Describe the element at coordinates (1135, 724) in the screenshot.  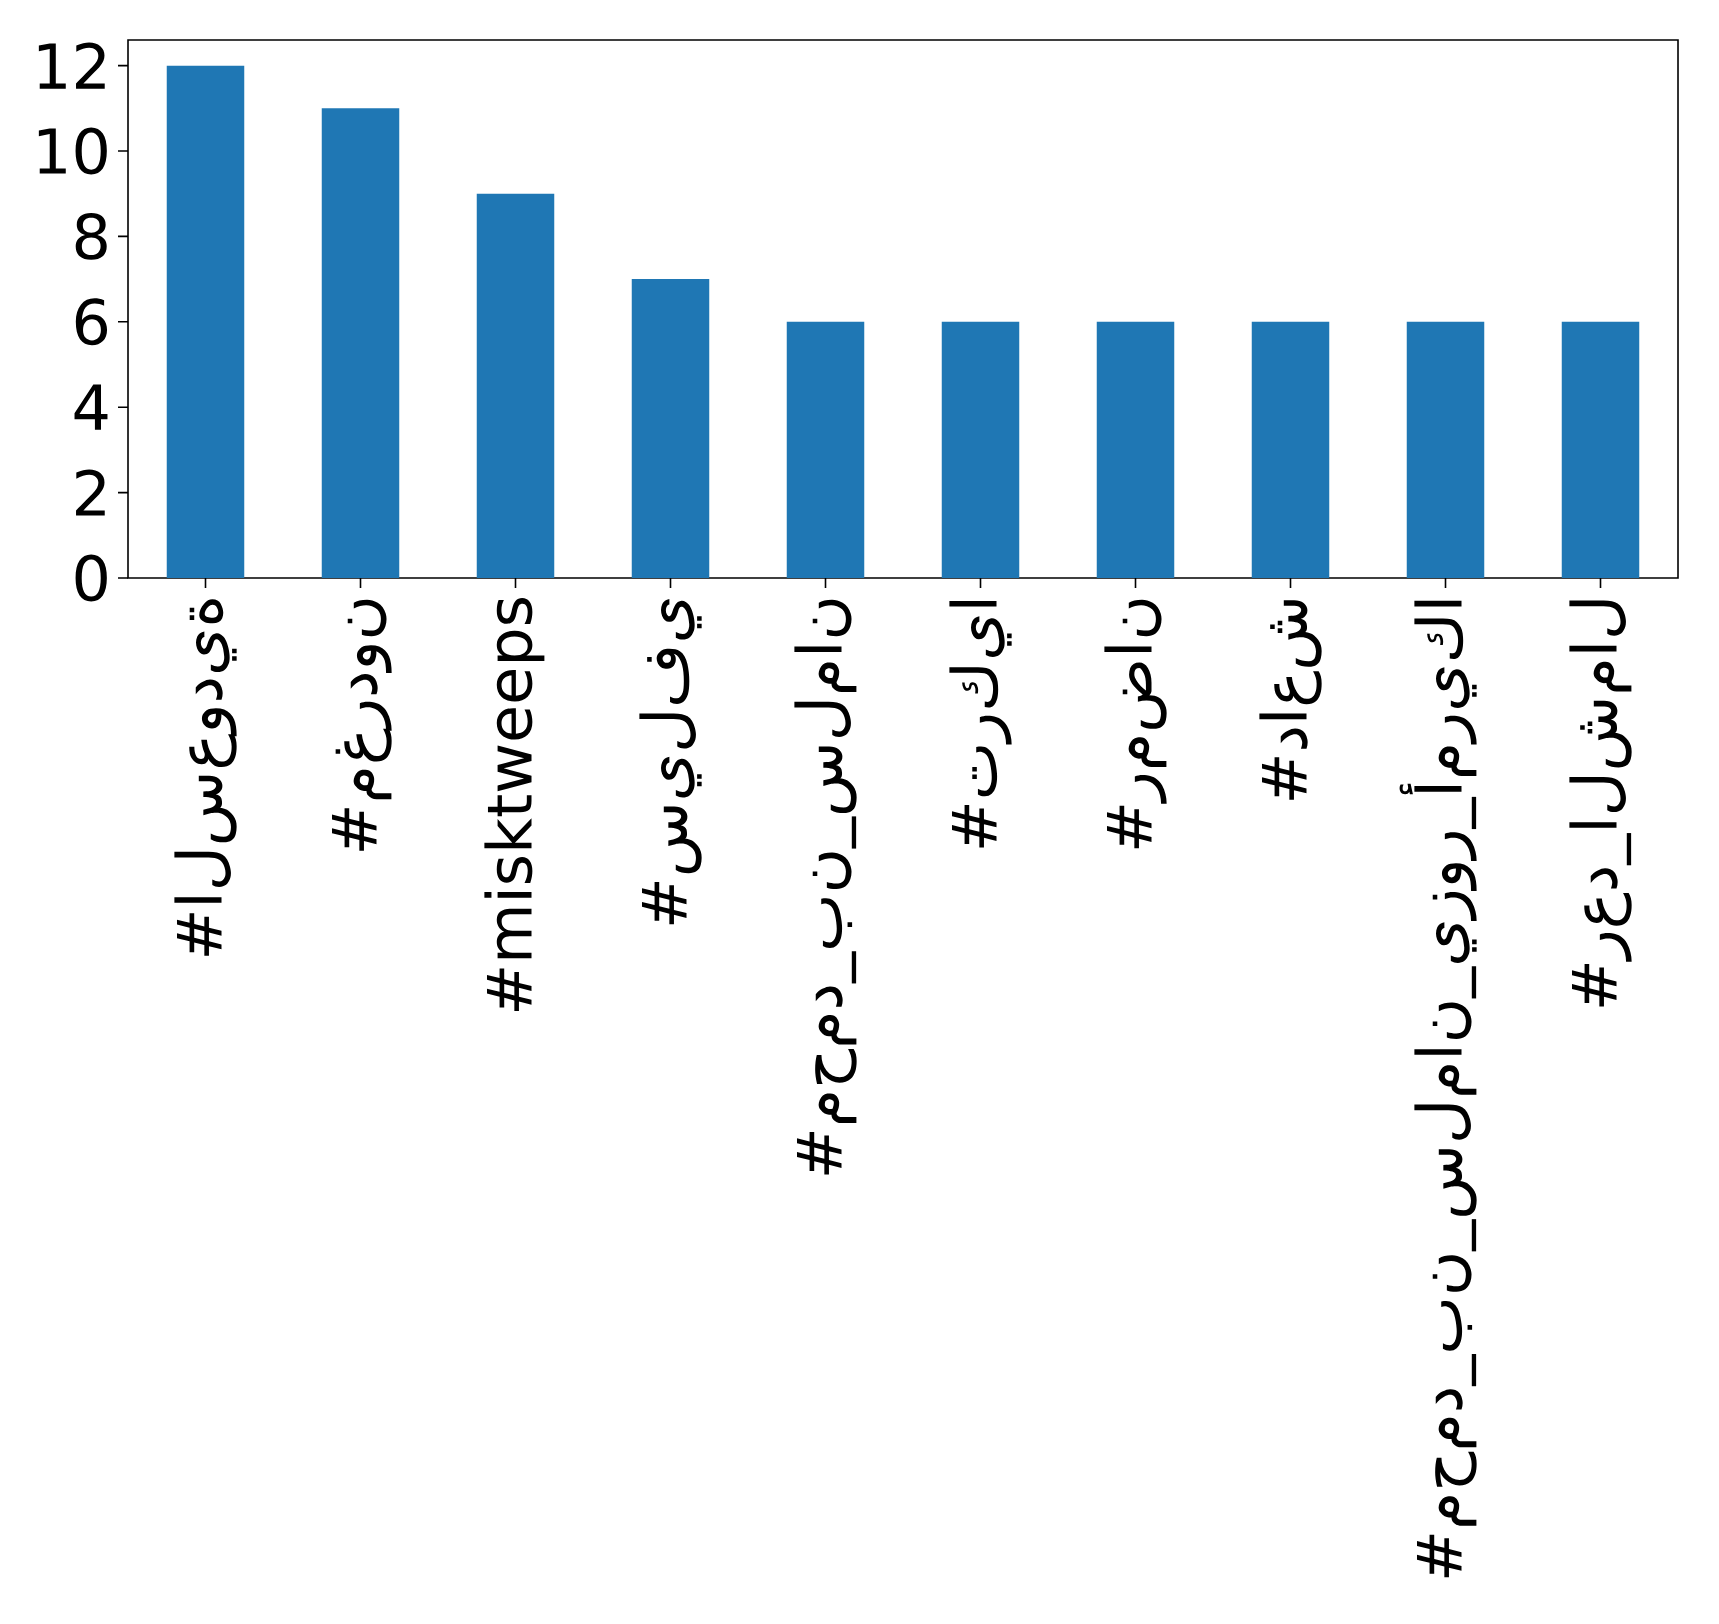
I see `x-tick-label: #رمضان` at that location.